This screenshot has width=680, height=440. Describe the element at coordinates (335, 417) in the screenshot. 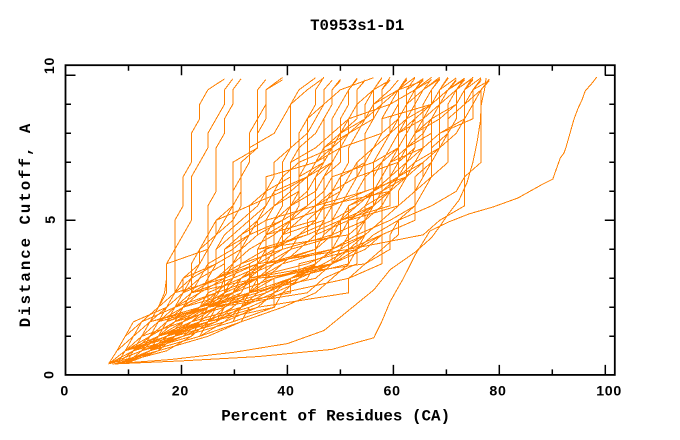

I see `svg-text: Percent of Residues (CA)` at that location.